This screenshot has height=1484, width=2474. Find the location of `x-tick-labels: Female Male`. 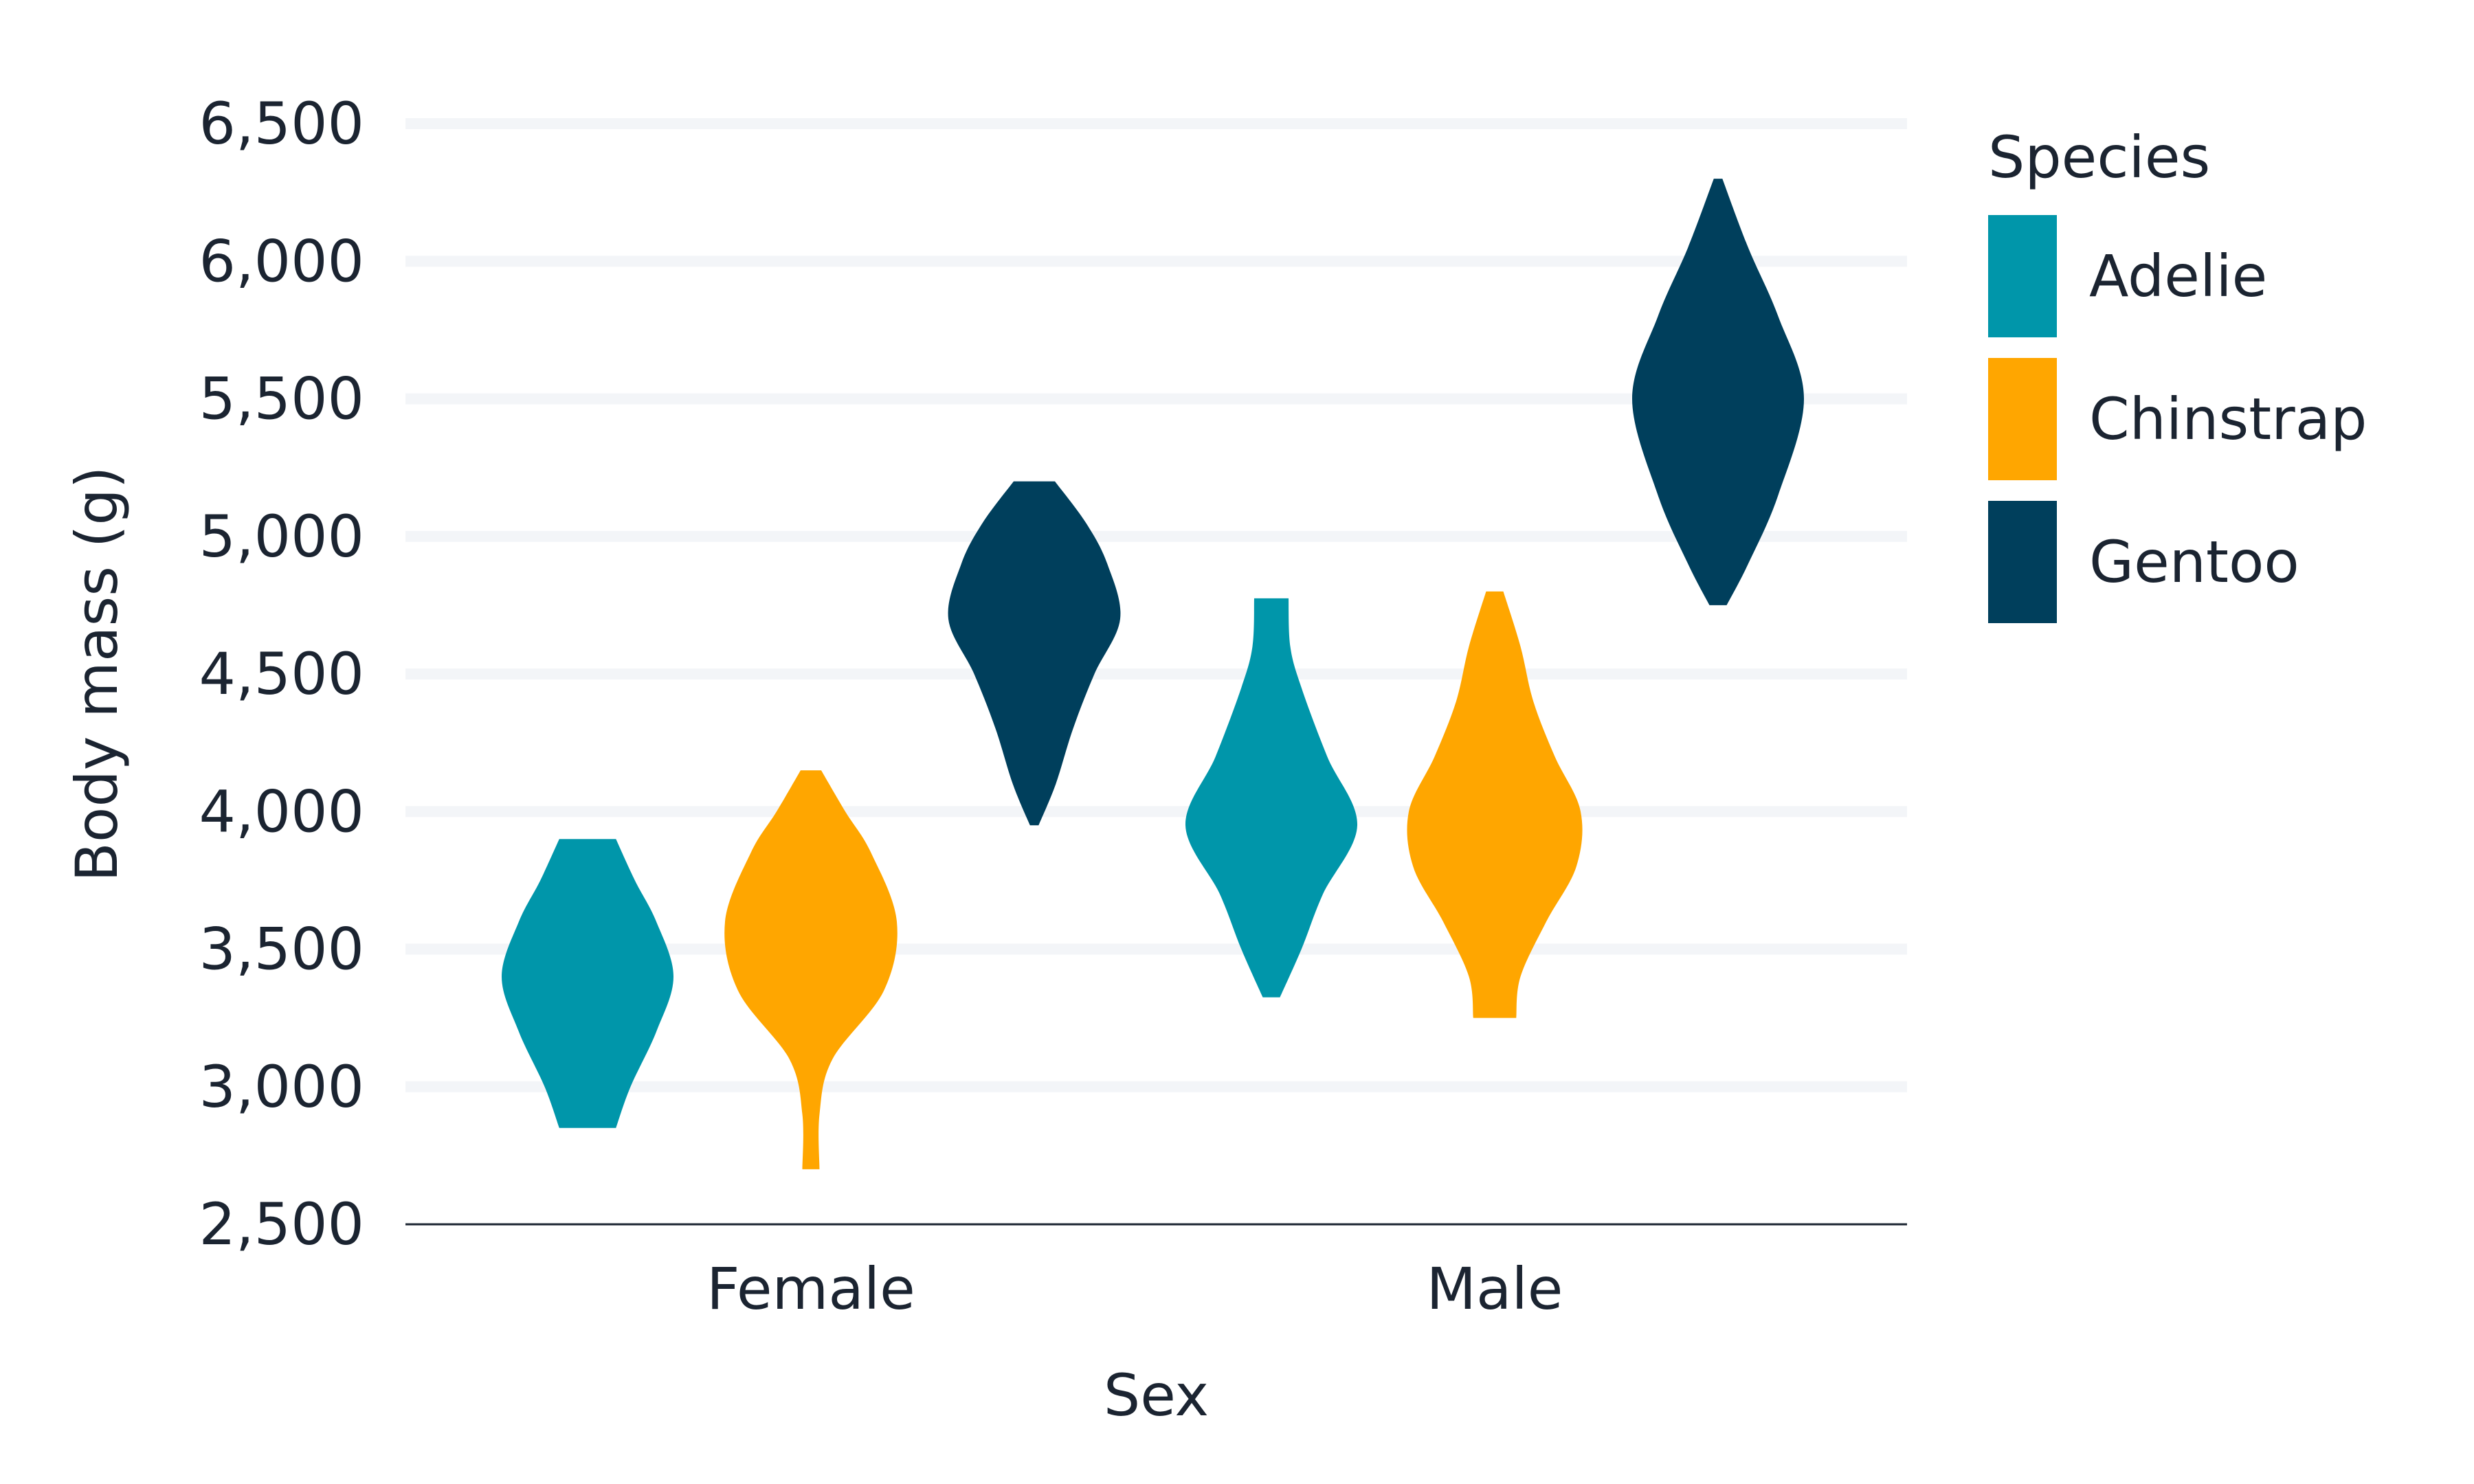

x-tick-labels: Female Male is located at coordinates (1134, 1289).